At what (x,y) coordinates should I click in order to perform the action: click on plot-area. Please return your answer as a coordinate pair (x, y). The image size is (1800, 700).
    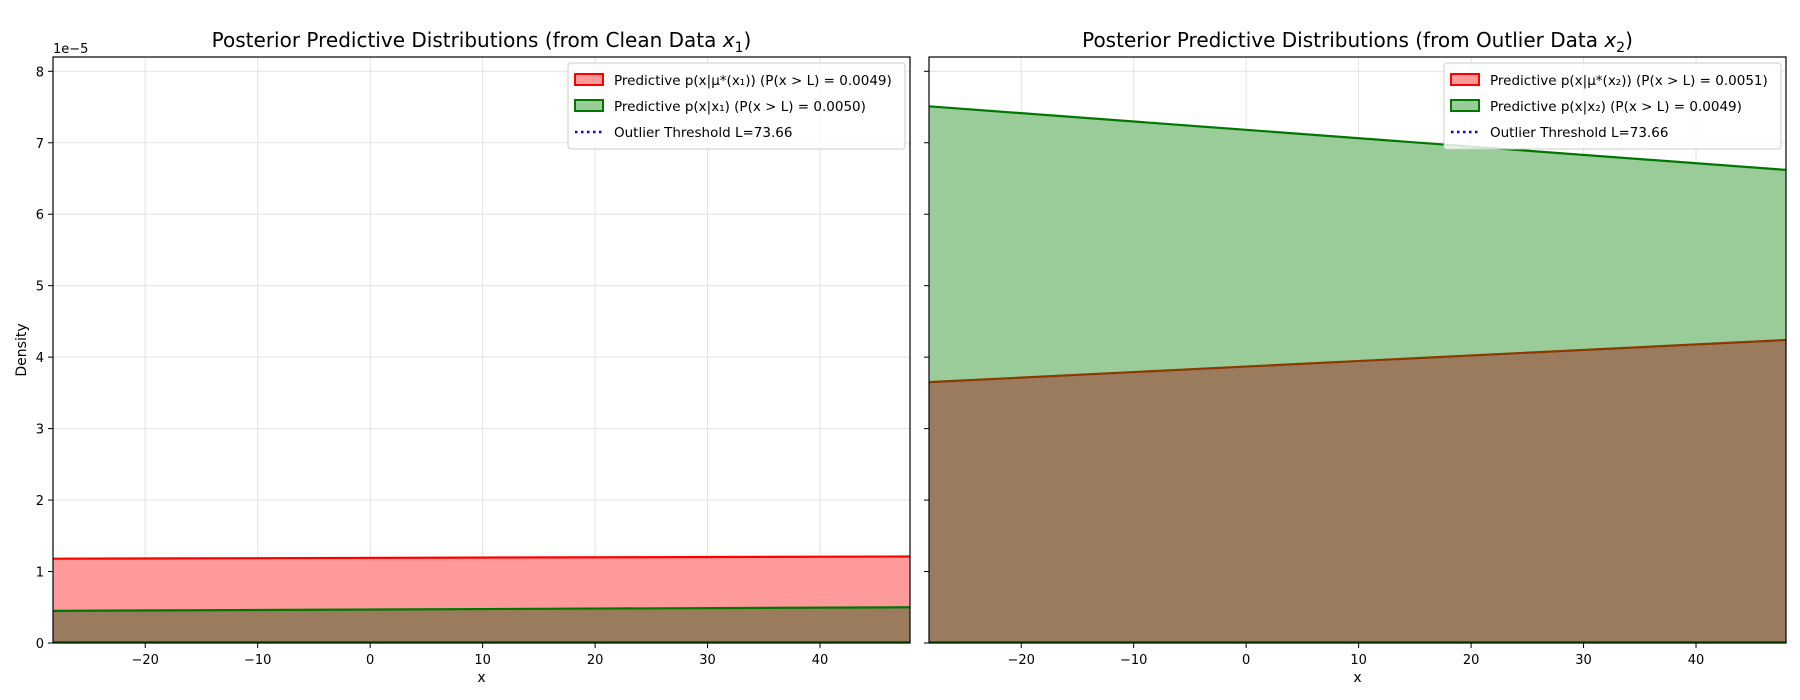
    Looking at the image, I should click on (481, 599).